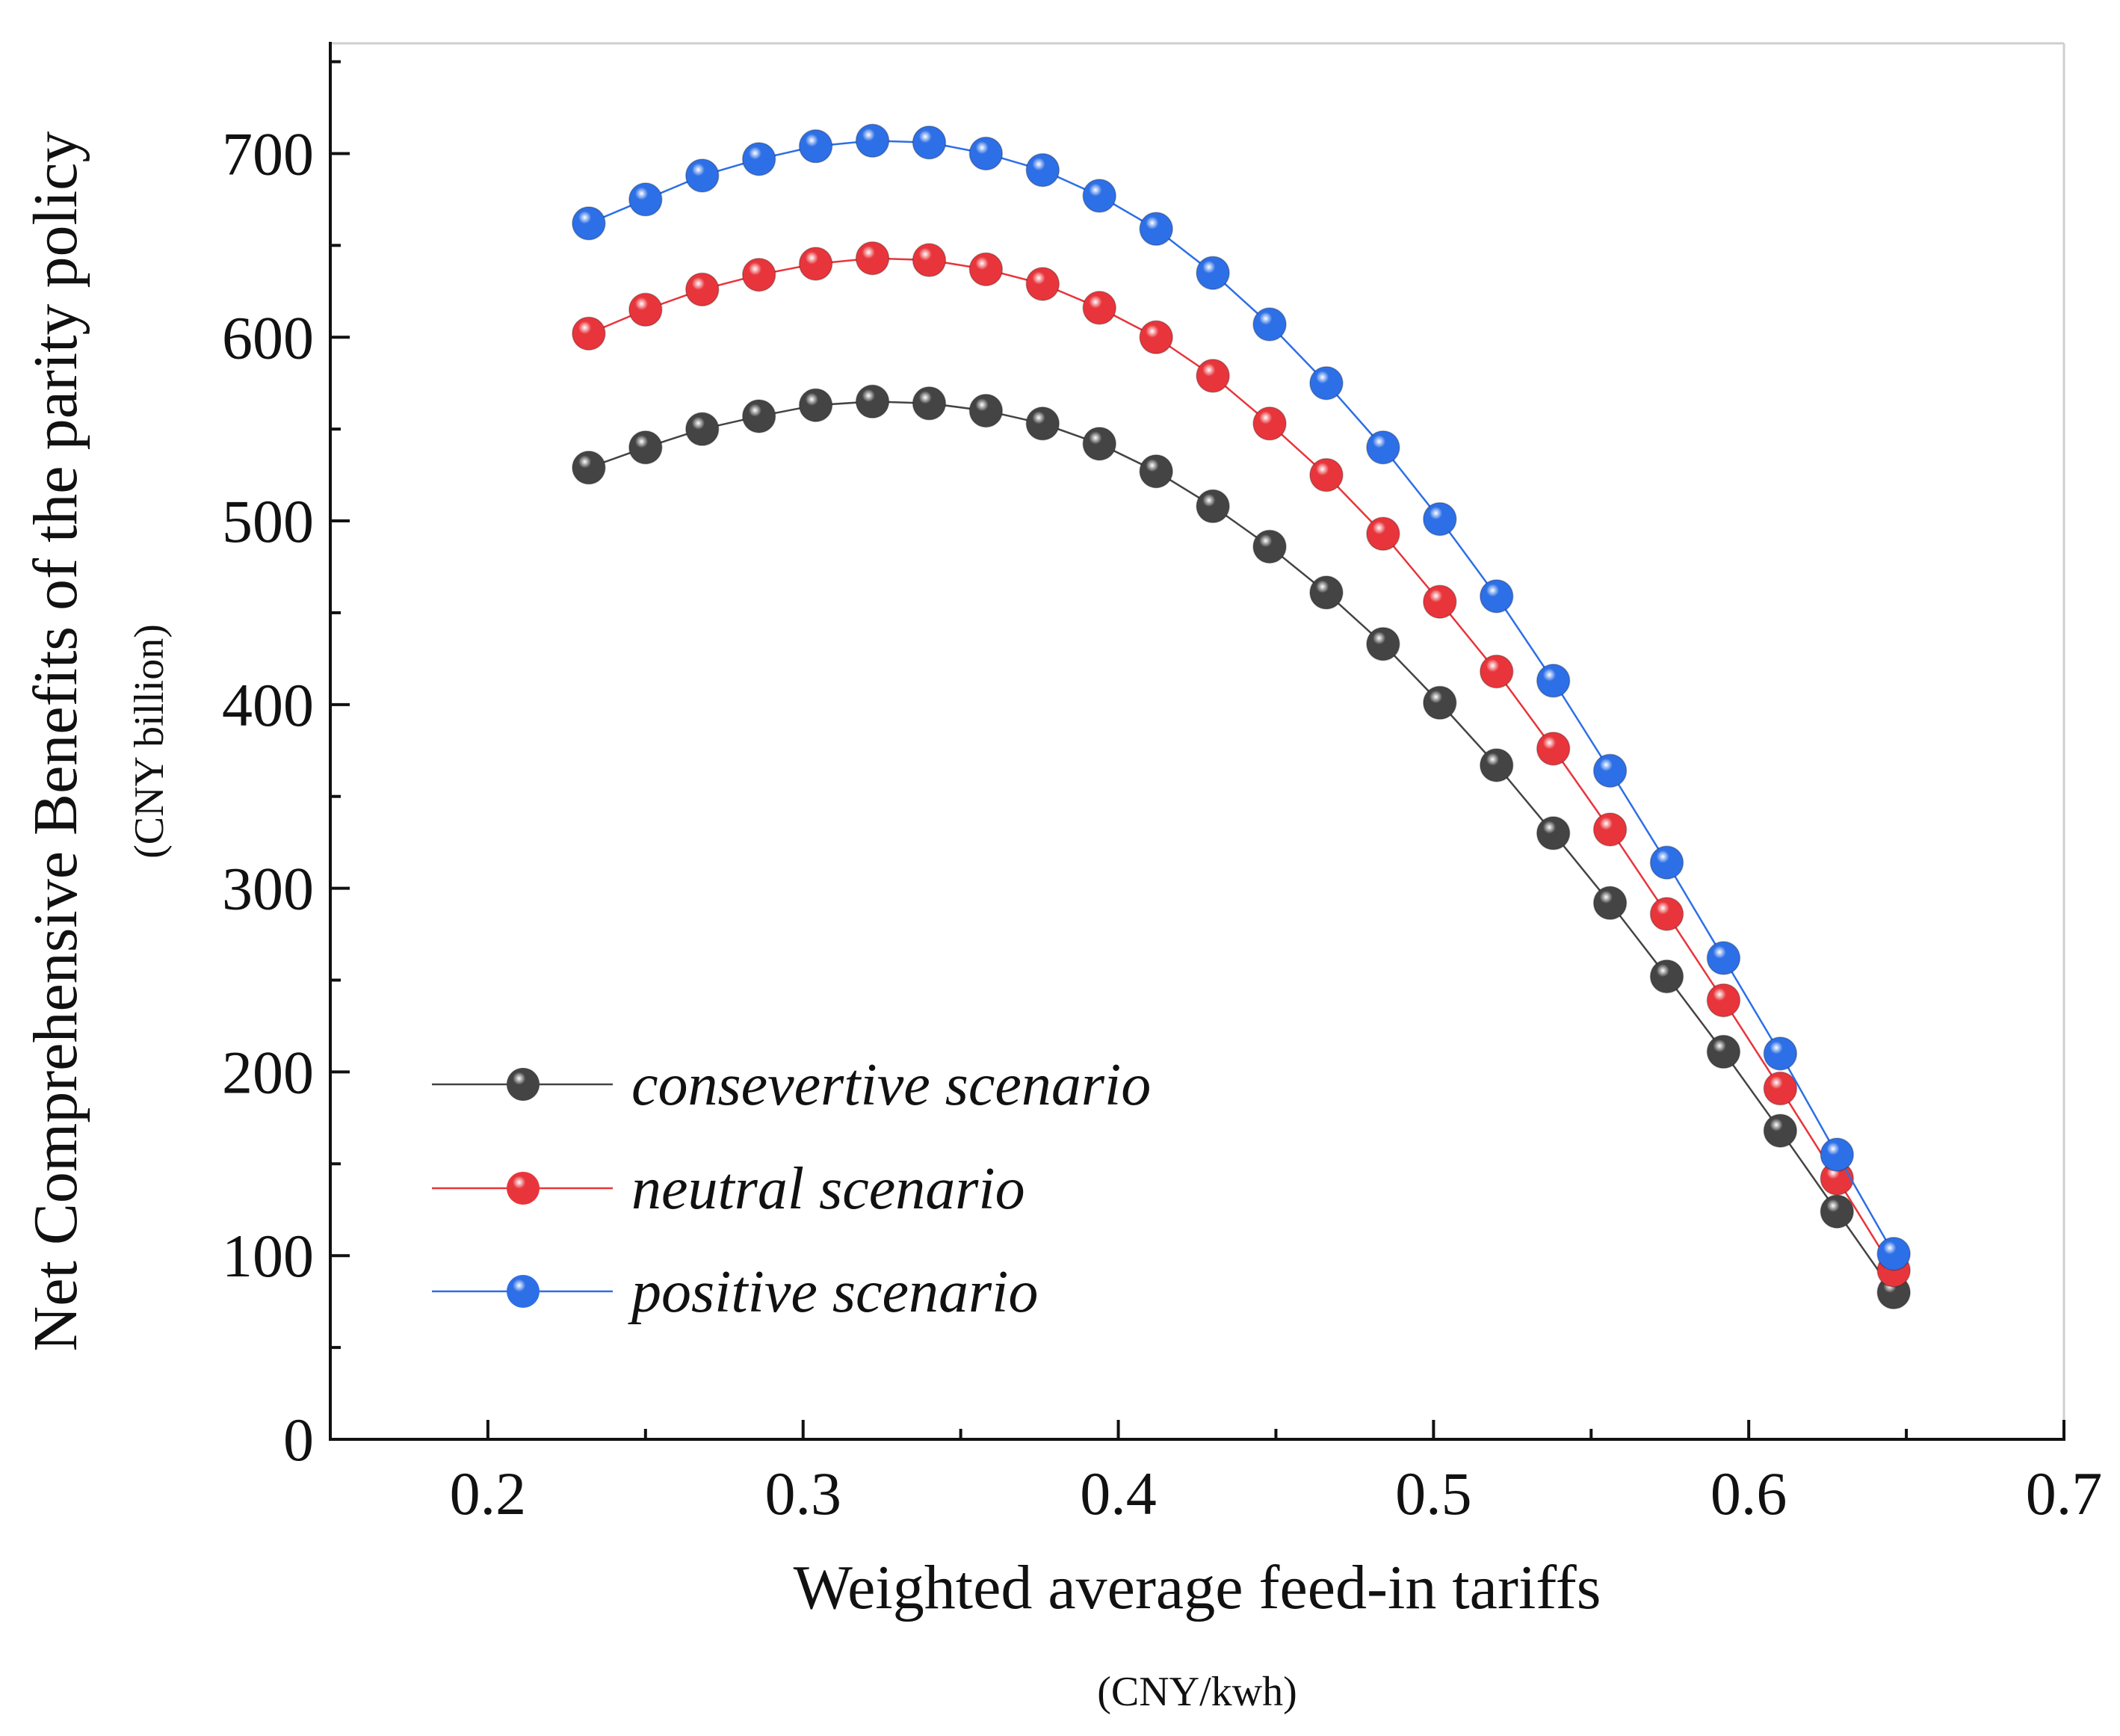 The height and width of the screenshot is (1736, 2120). Describe the element at coordinates (1197, 1692) in the screenshot. I see `x-axis-unit: (CNY/kwh)` at that location.